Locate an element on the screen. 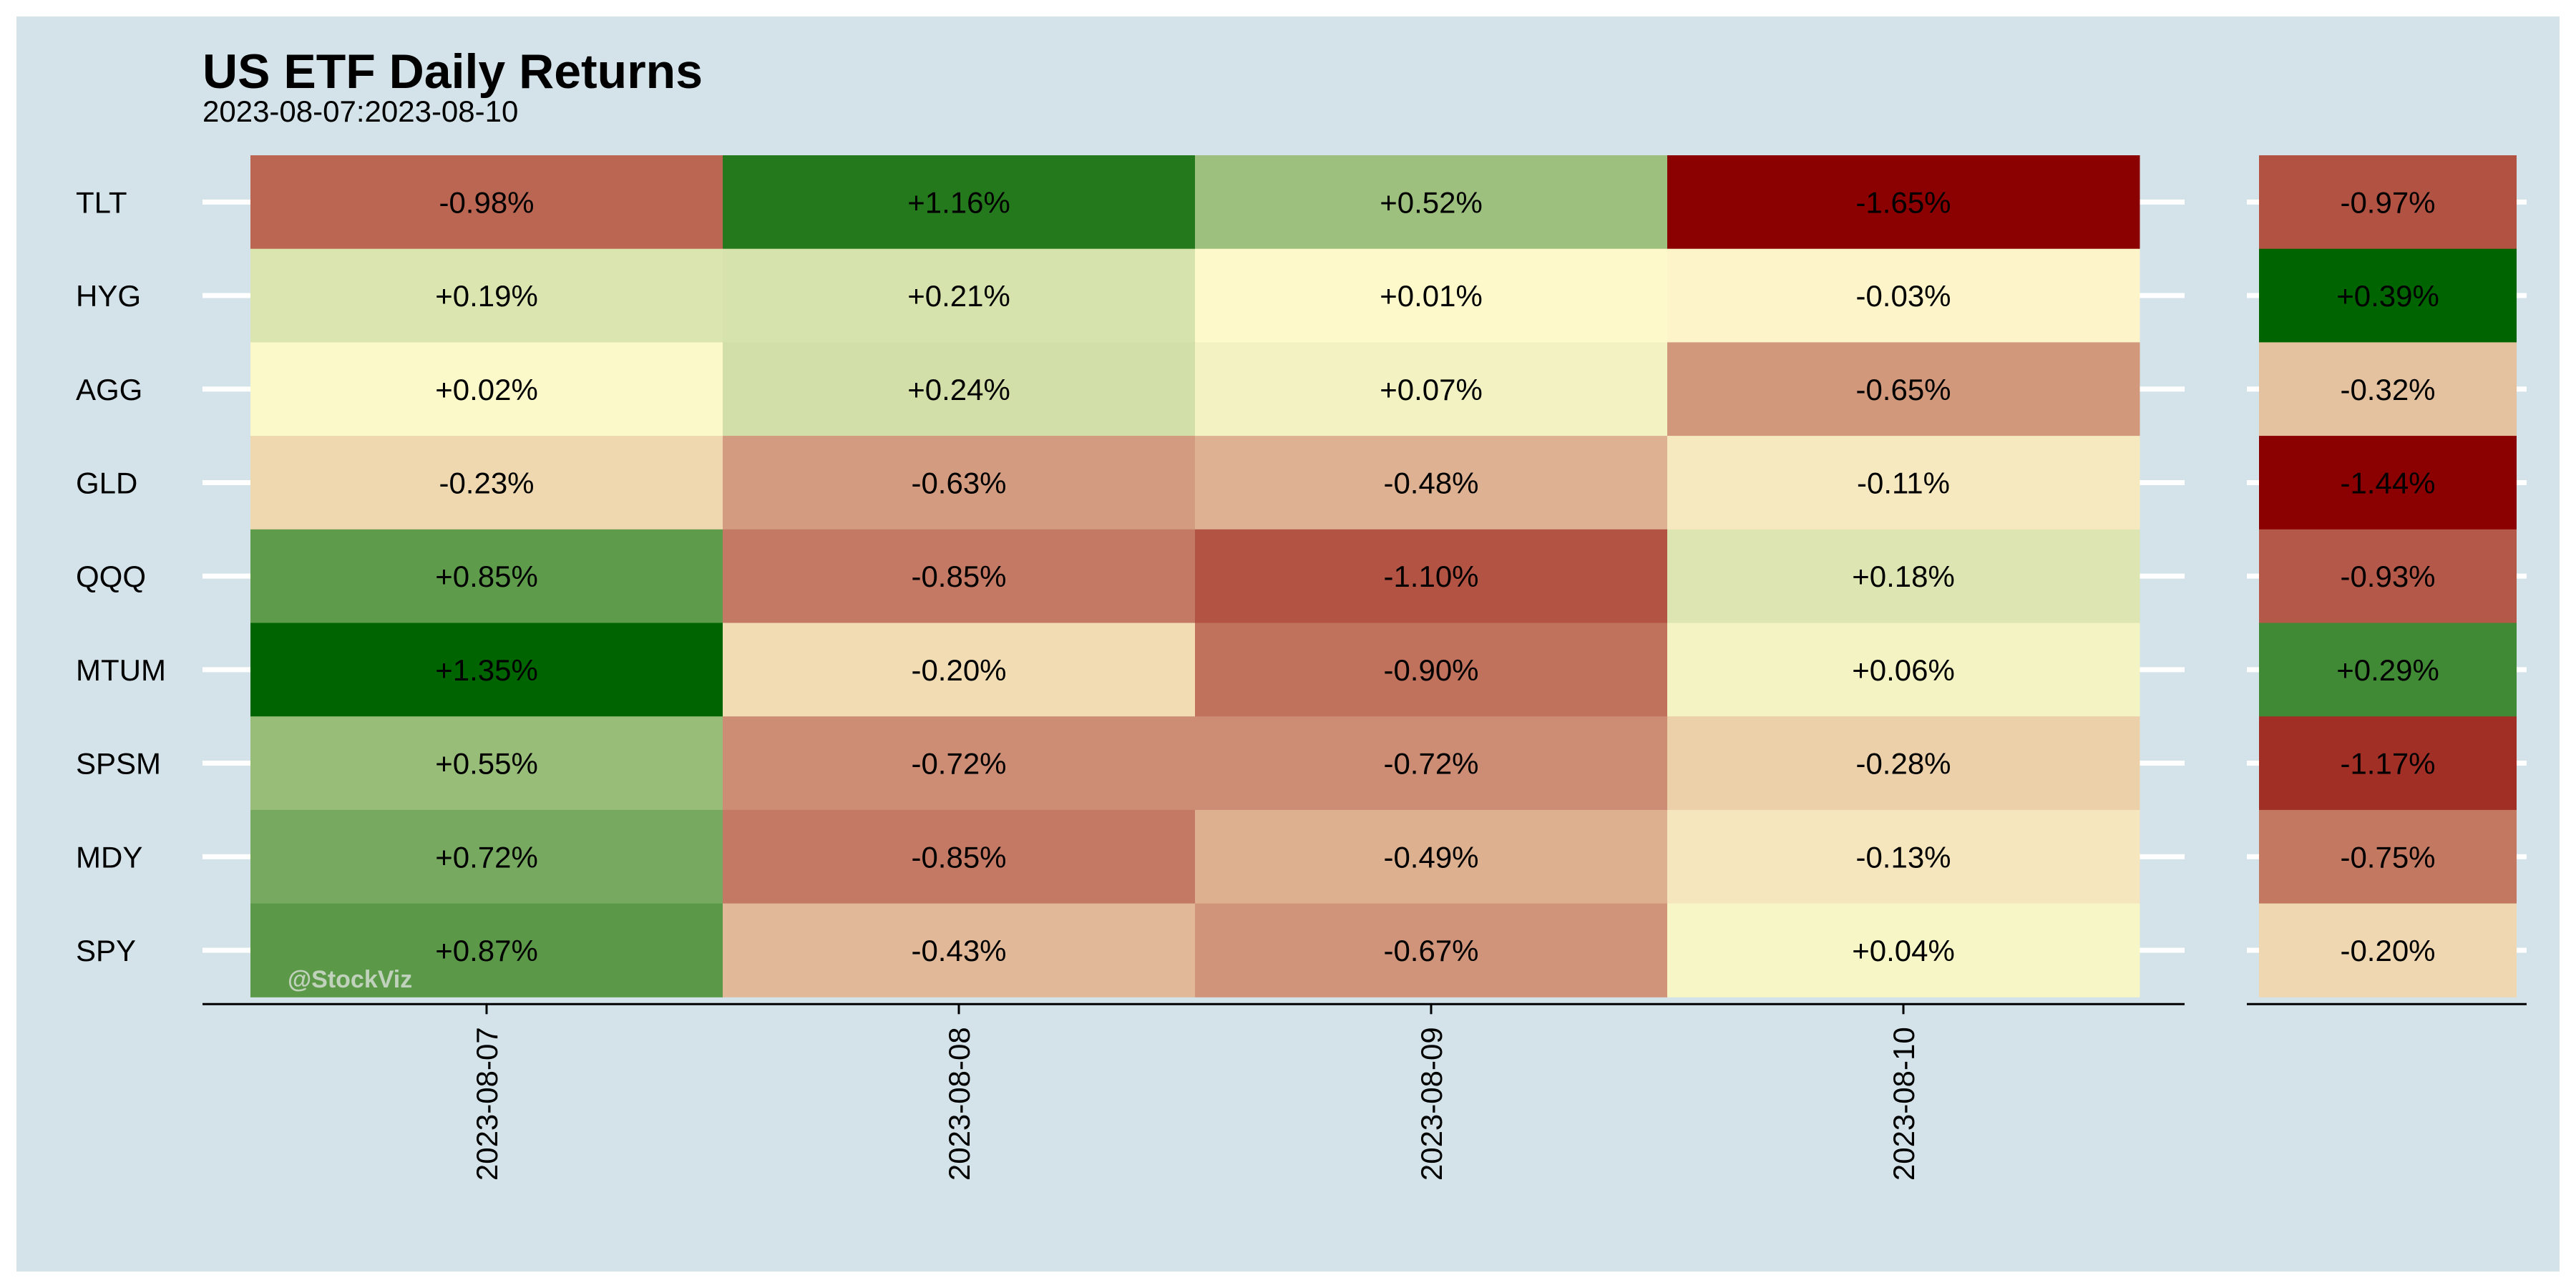  cell-value-label: -0.49% is located at coordinates (1430, 857).